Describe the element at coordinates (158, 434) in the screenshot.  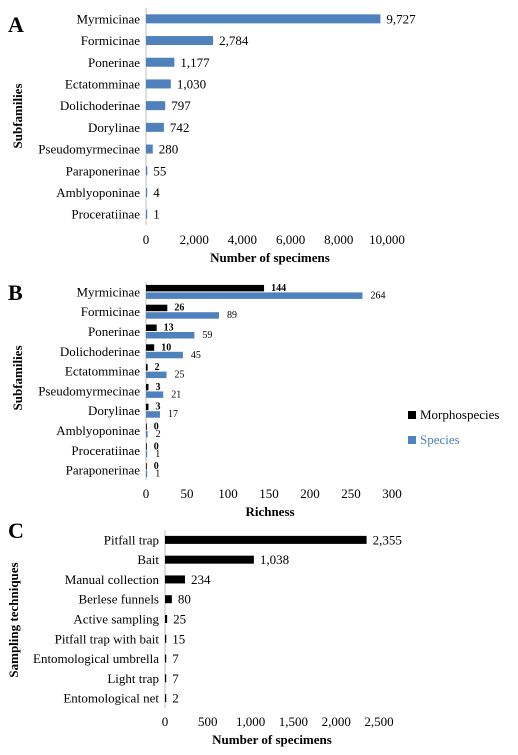
I see `panel-b-data-label-species-amblyoponinae: 2` at that location.